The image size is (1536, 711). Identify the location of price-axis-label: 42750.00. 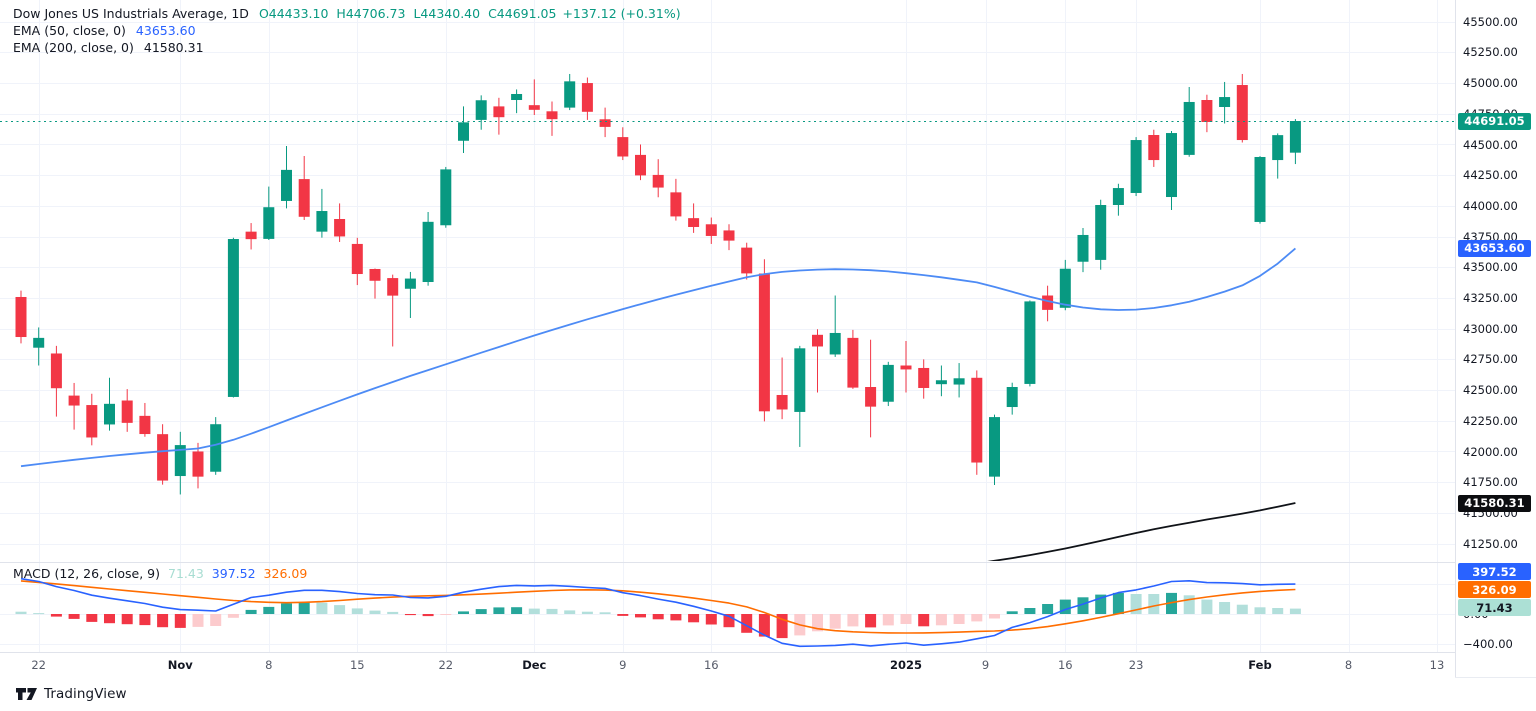
(1490, 359).